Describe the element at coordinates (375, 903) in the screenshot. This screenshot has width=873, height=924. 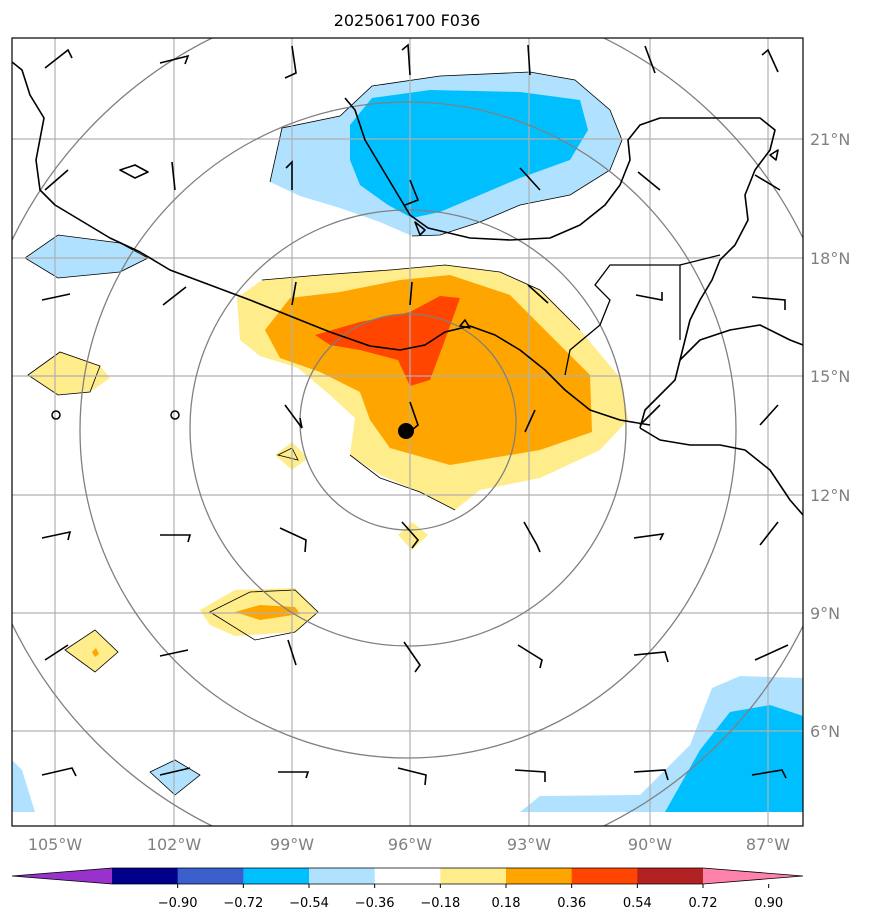
I see `colorbar-tick-label: −0.36` at that location.